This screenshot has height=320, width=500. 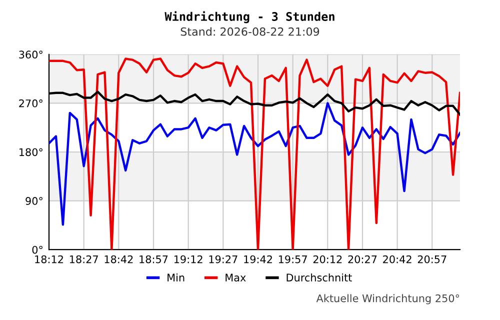 I want to click on x-tick-label: 20:57, so click(x=432, y=259).